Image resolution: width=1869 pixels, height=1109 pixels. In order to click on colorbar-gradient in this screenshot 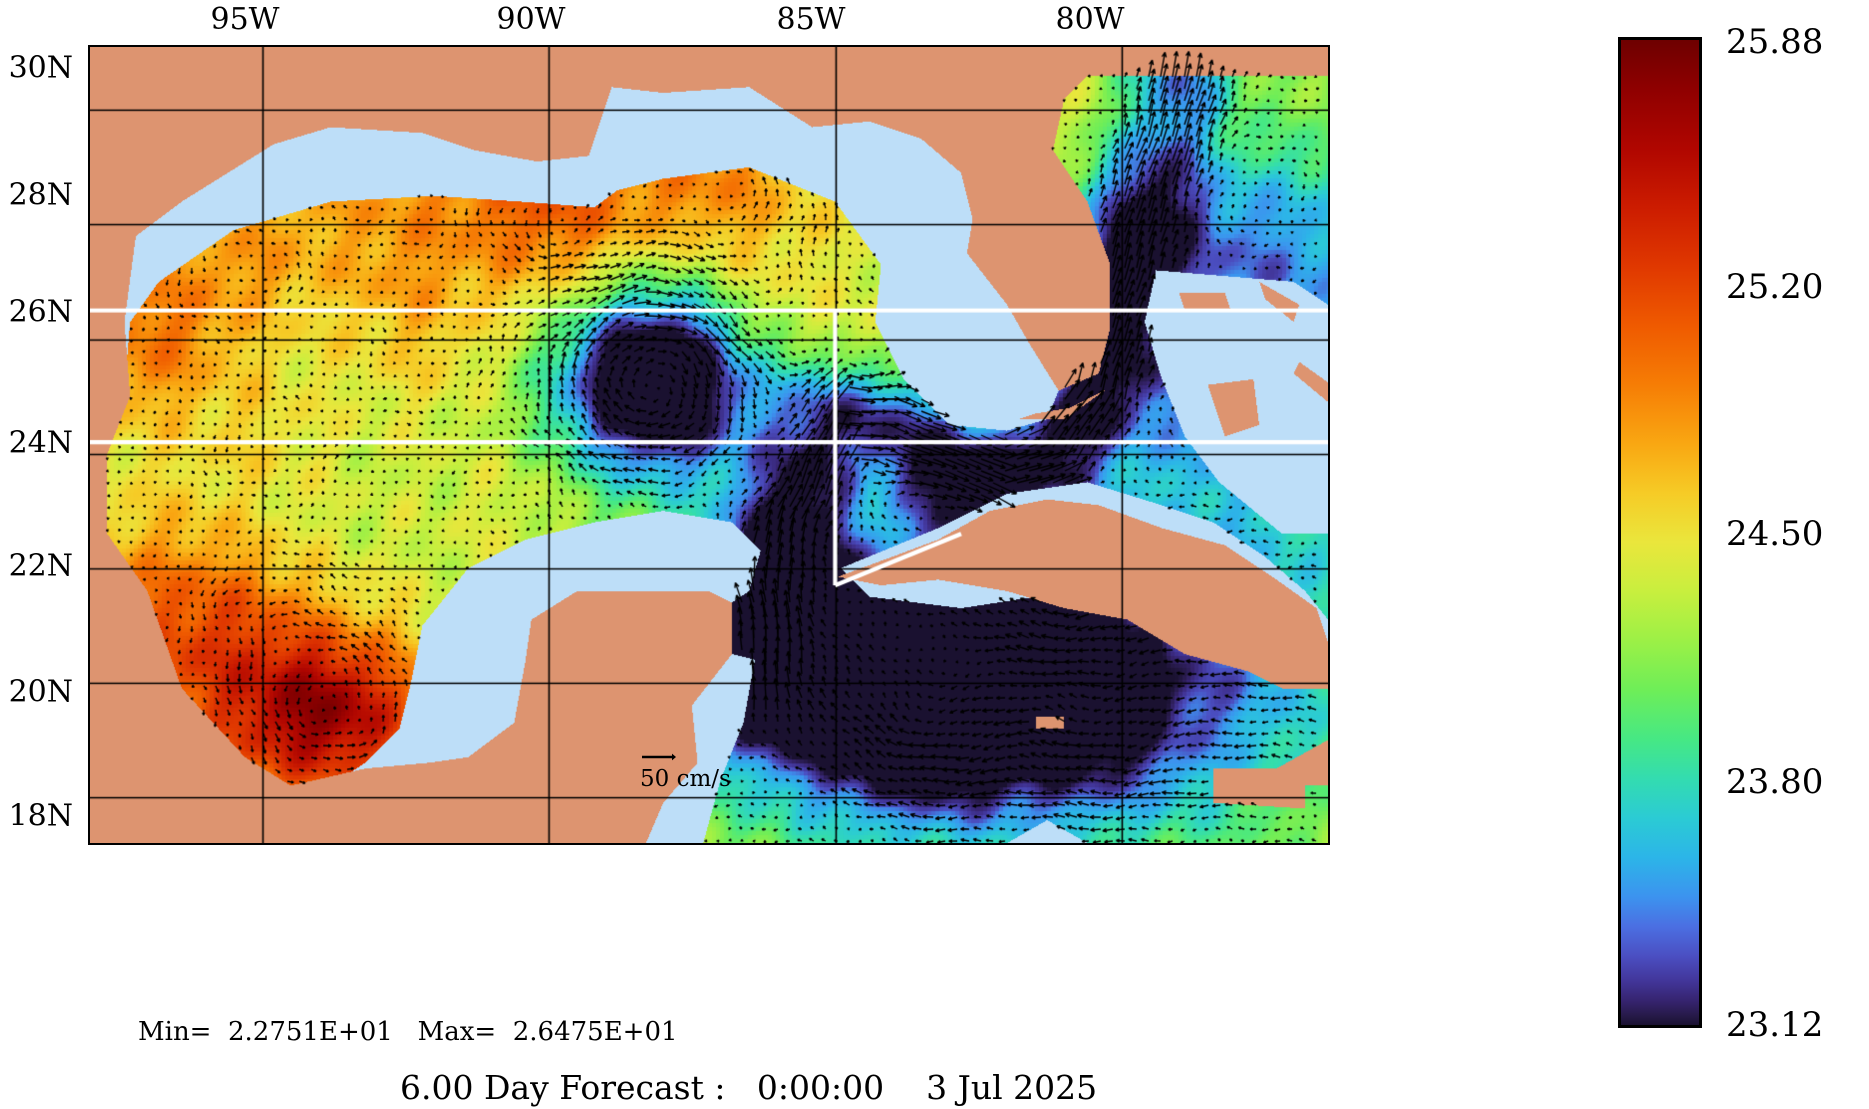, I will do `click(1660, 532)`.